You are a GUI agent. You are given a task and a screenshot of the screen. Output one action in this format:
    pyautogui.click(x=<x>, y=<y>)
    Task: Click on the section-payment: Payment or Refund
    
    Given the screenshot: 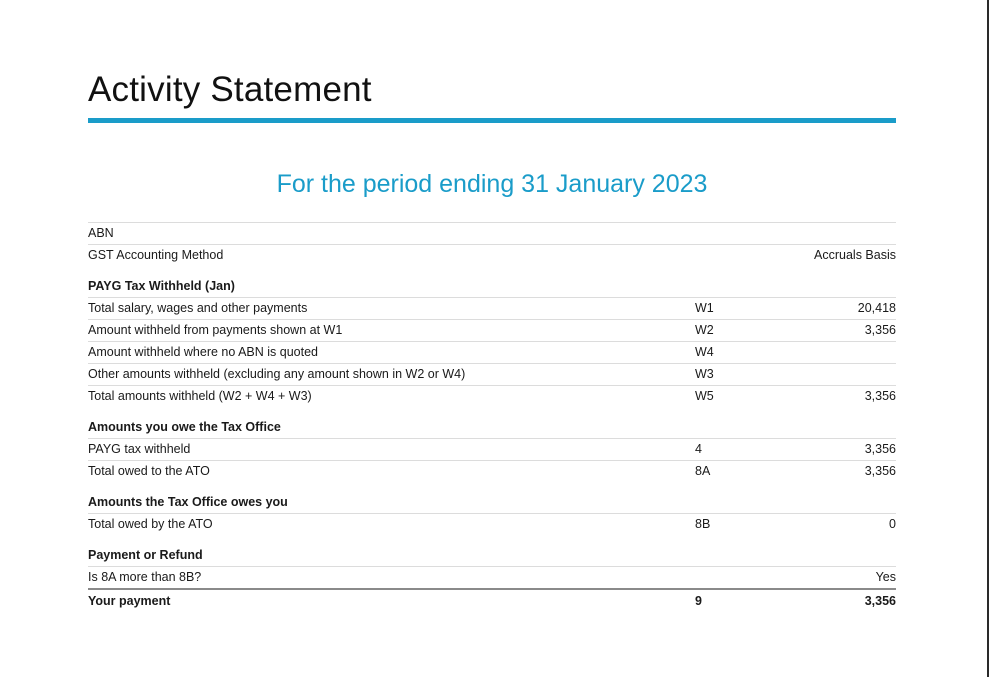 What is the action you would take?
    pyautogui.click(x=492, y=550)
    